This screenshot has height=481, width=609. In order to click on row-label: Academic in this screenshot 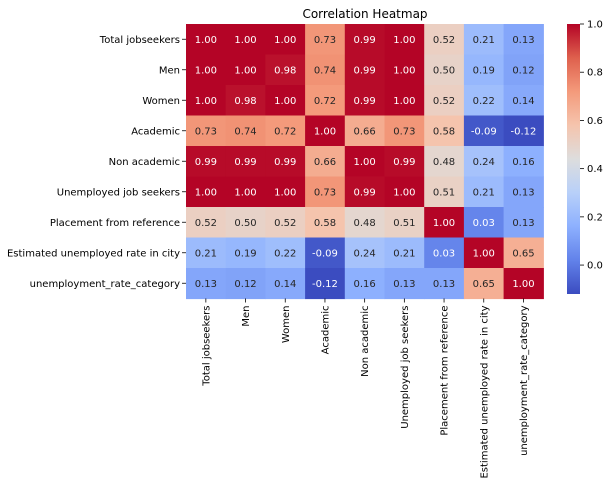, I will do `click(155, 131)`.